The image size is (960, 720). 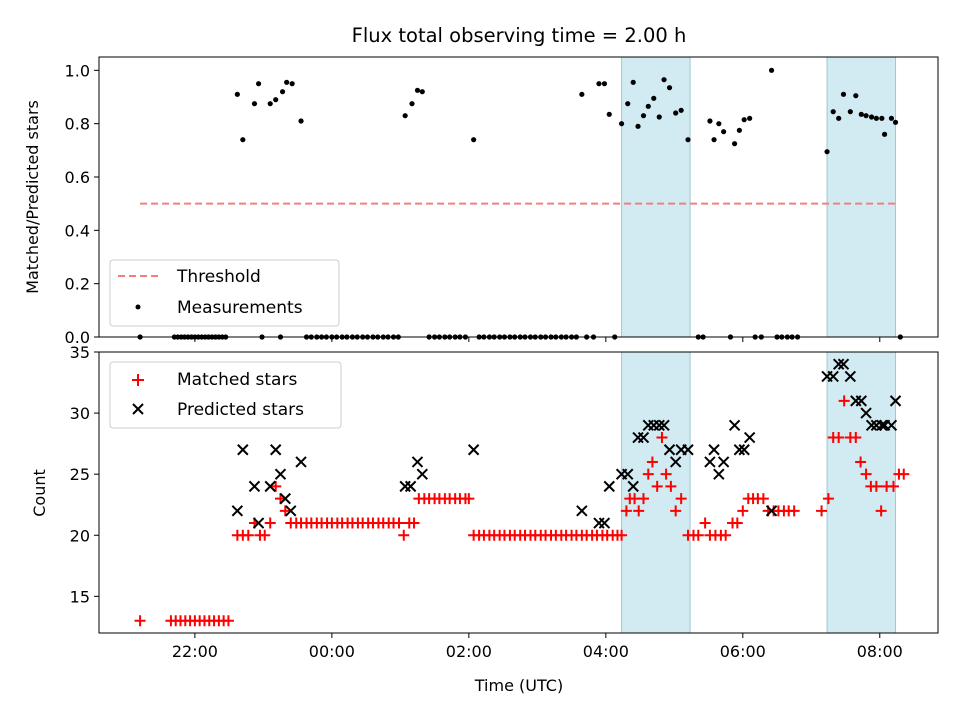 I want to click on bottom-y-tick-label: 15, so click(x=80, y=596).